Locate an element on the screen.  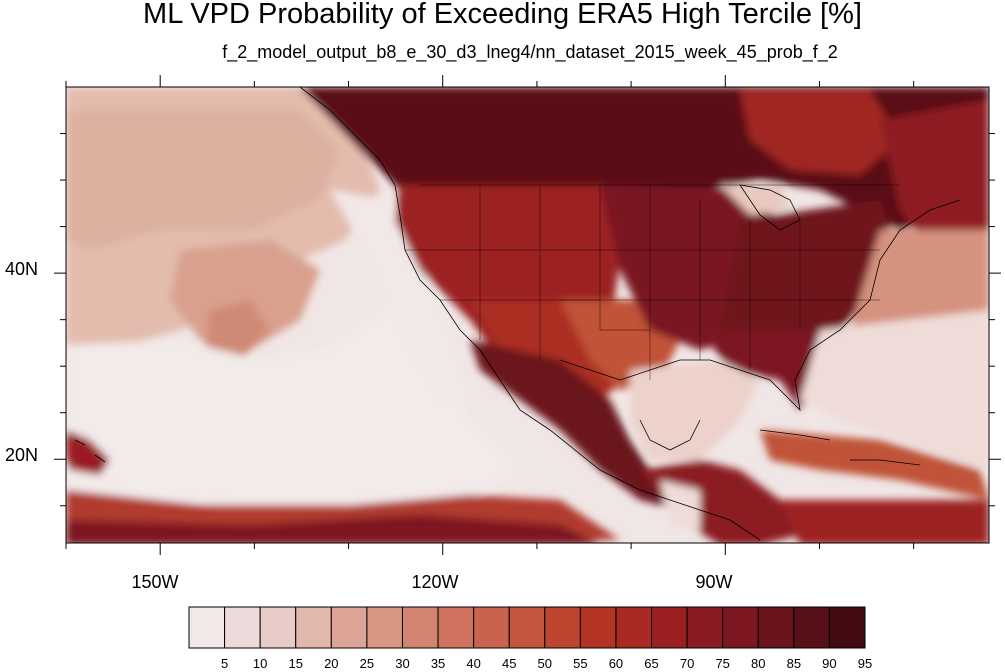
pacific-light-zone is located at coordinates (293, 405).